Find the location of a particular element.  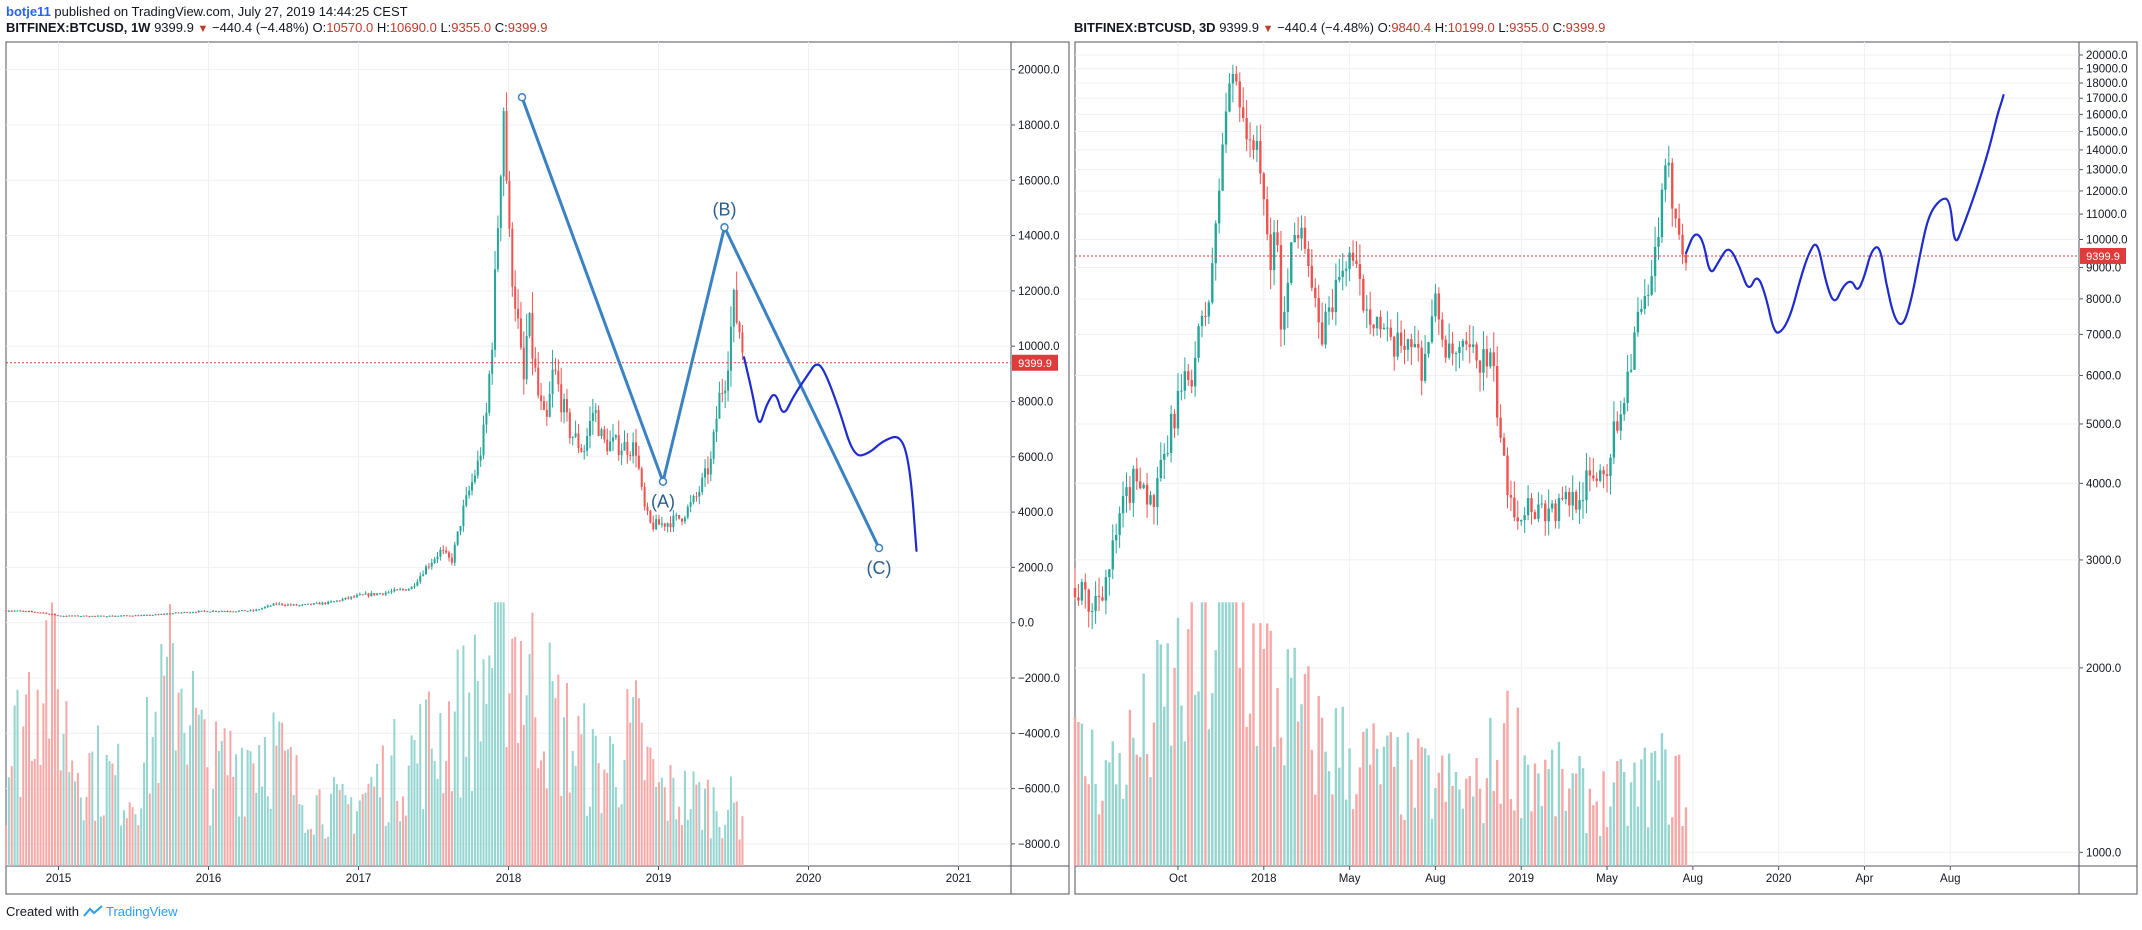

x-tick-label: 2017 is located at coordinates (359, 879).